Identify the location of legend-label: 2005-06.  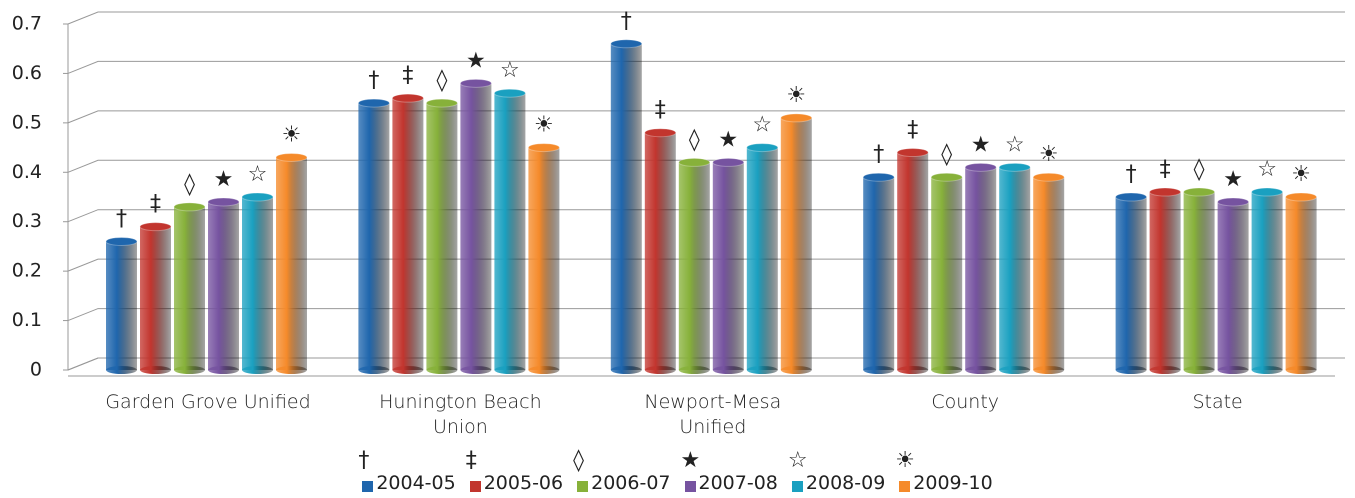
(523, 483).